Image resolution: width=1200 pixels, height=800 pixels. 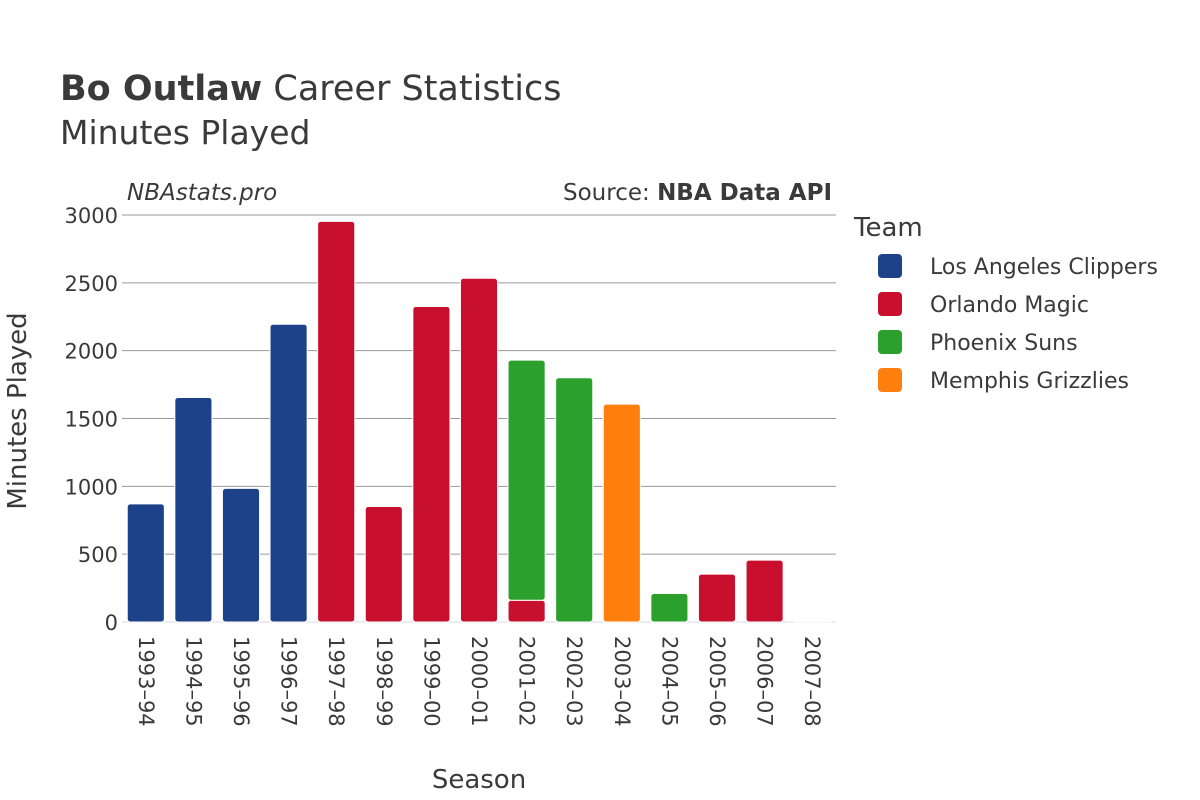 What do you see at coordinates (384, 681) in the screenshot?
I see `x-tick-label: 1998–99` at bounding box center [384, 681].